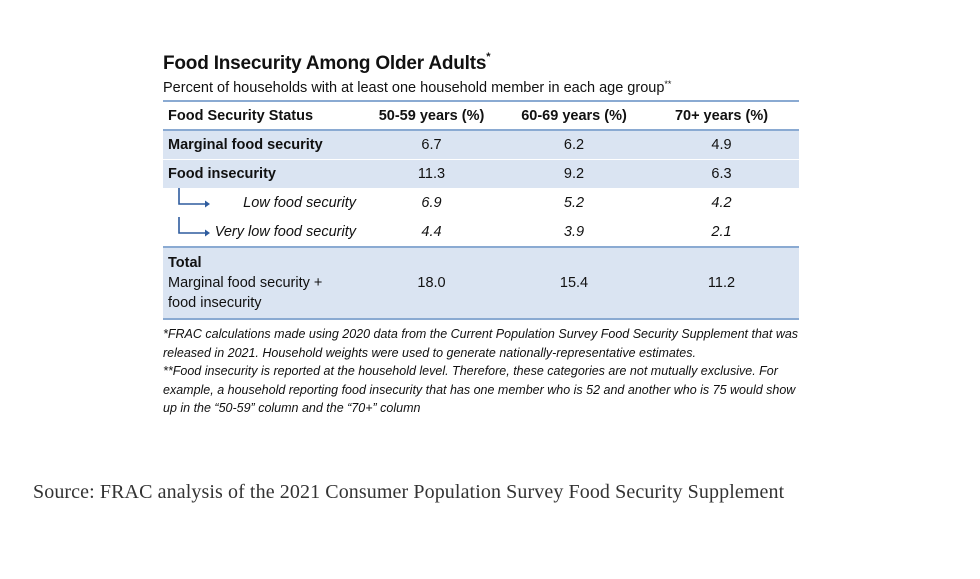 The width and height of the screenshot is (980, 579). Describe the element at coordinates (185, 263) in the screenshot. I see `row-label-total: Total` at that location.